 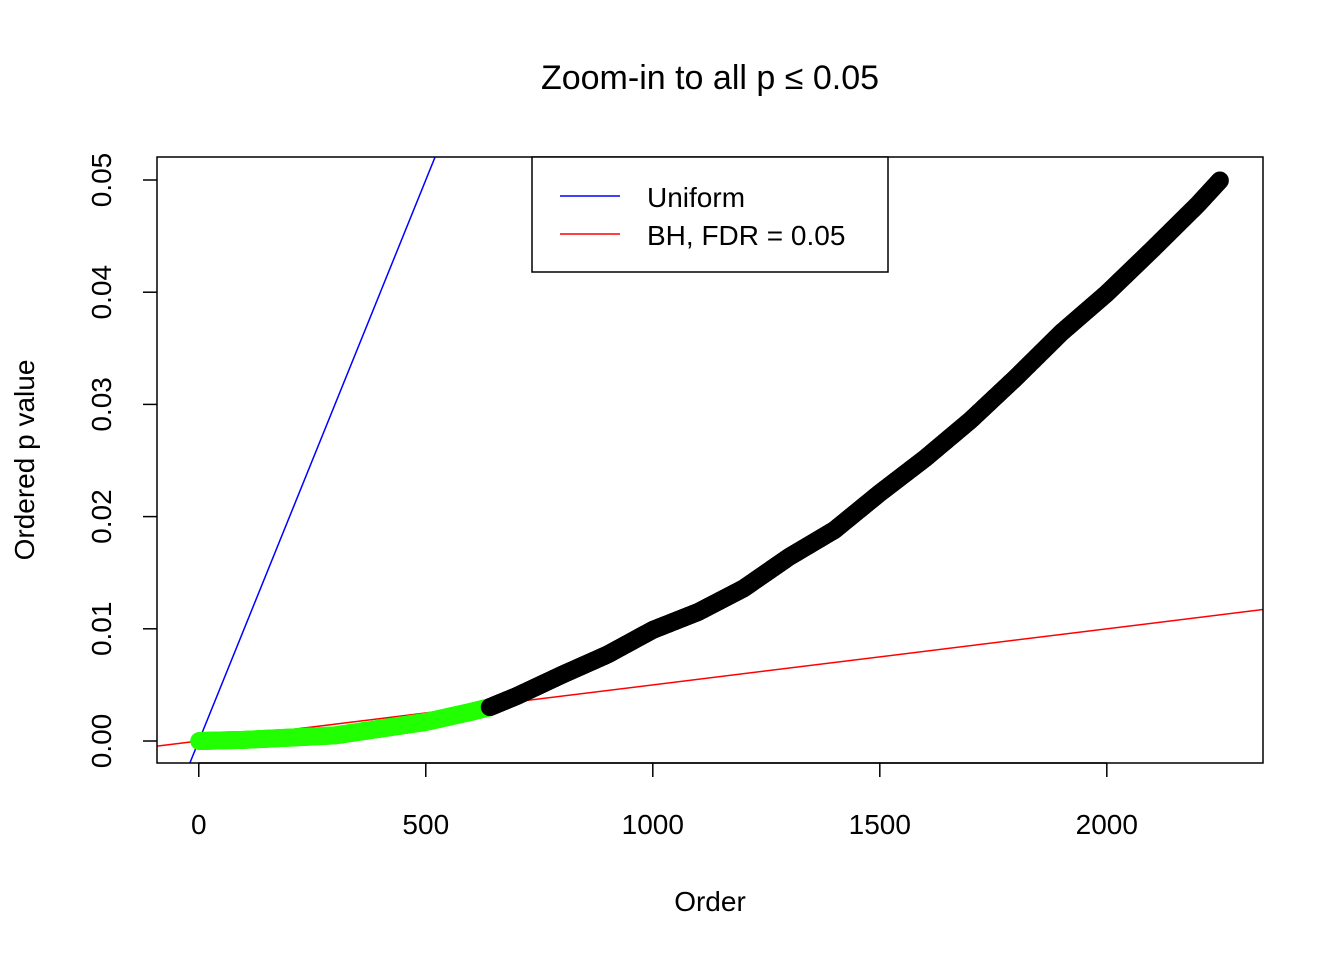 What do you see at coordinates (664, 801) in the screenshot?
I see `x-axis: 0 500 1000 1500 2000` at bounding box center [664, 801].